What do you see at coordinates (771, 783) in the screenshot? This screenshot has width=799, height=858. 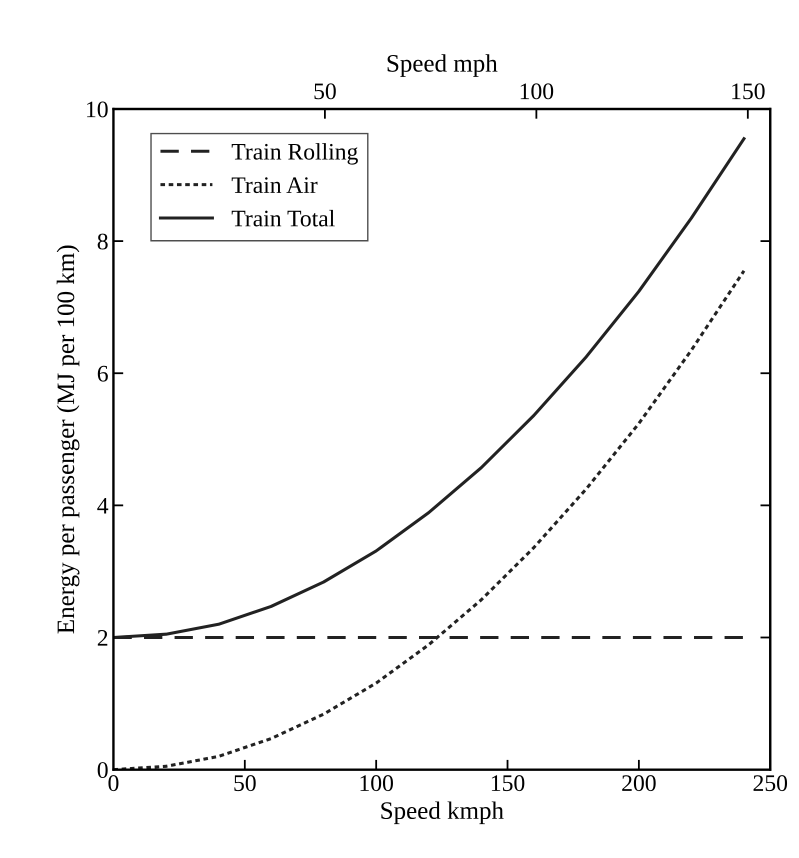 I see `x-tick-label: 250` at bounding box center [771, 783].